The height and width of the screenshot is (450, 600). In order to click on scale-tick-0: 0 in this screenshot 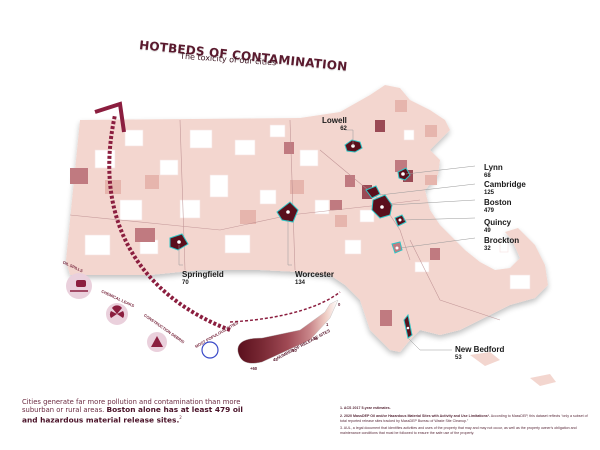, I will do `click(339, 304)`.